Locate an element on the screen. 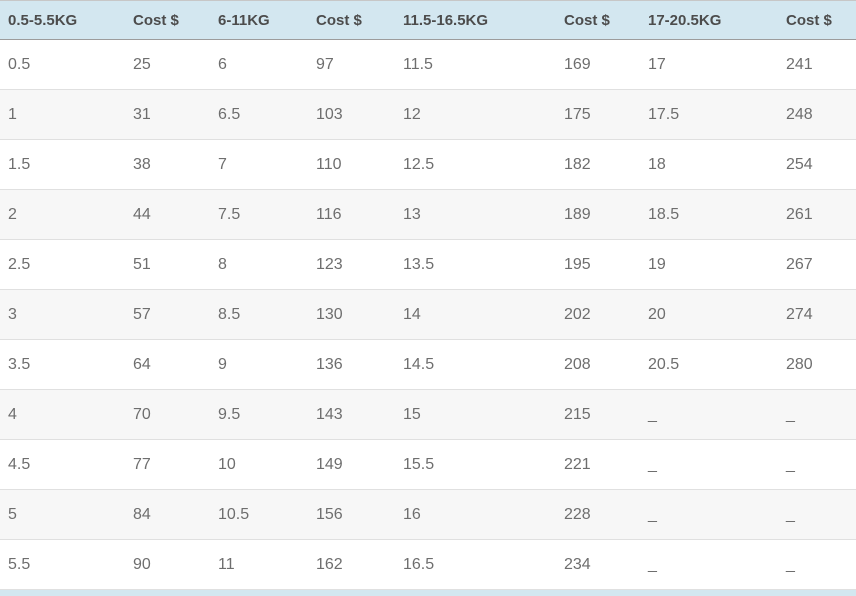  table-cell: 9.5 is located at coordinates (259, 414).